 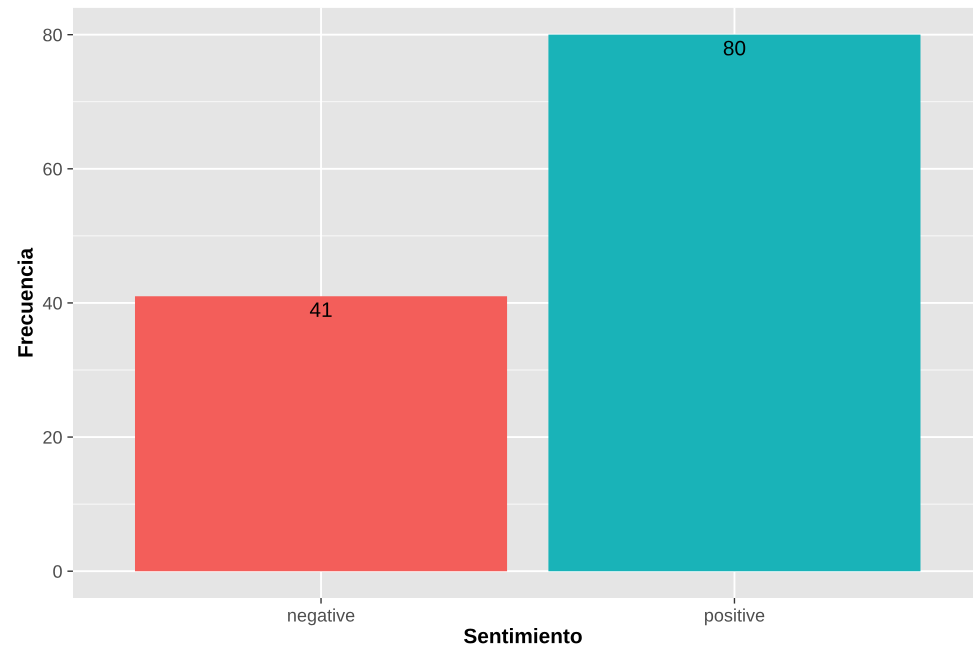 I want to click on x-axis-title: Sentimiento, so click(x=523, y=636).